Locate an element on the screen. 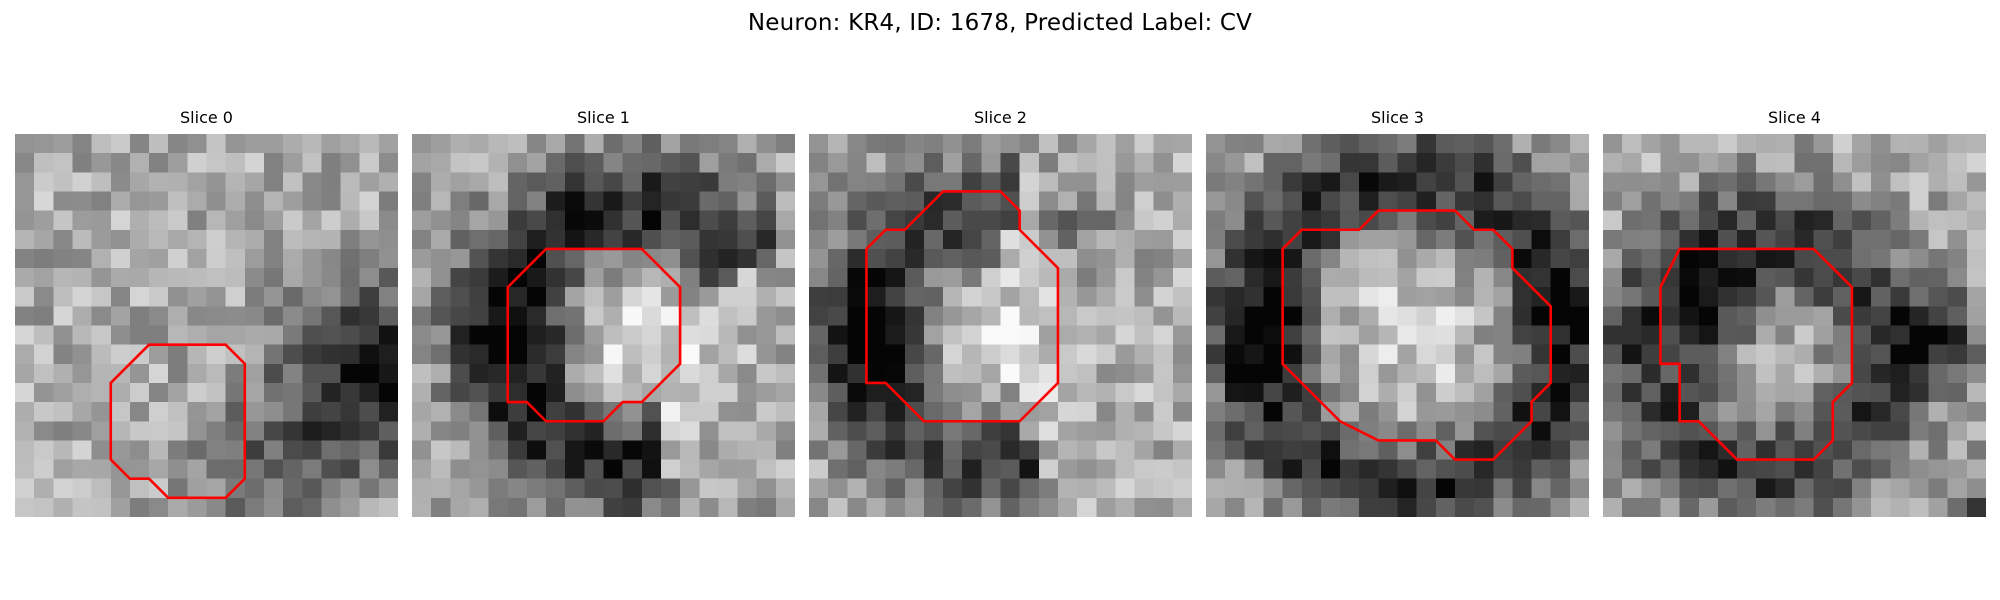 The width and height of the screenshot is (2000, 600). slice-panel-0: Slice 0 is located at coordinates (206, 314).